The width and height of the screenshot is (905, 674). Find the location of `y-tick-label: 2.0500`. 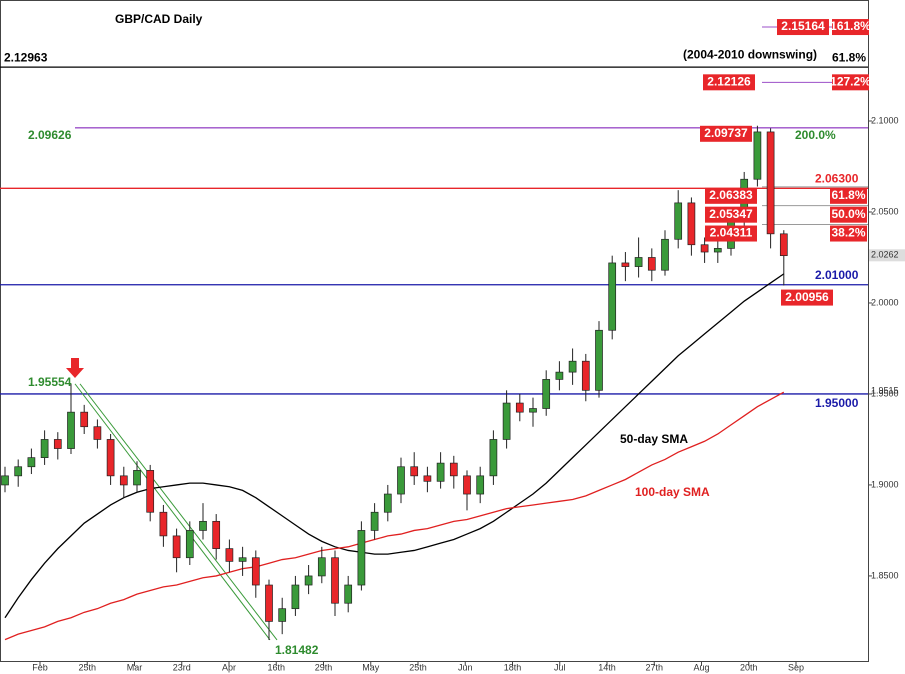

y-tick-label: 2.0500 is located at coordinates (885, 211).